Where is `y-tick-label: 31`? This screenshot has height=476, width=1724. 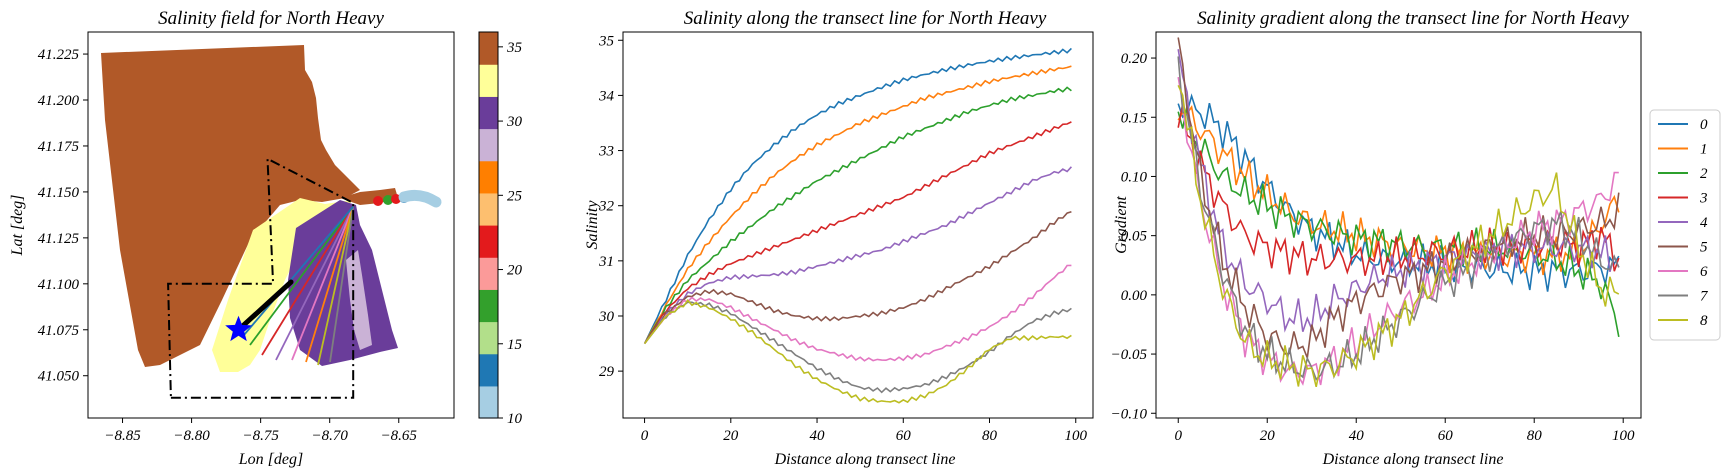 y-tick-label: 31 is located at coordinates (606, 262).